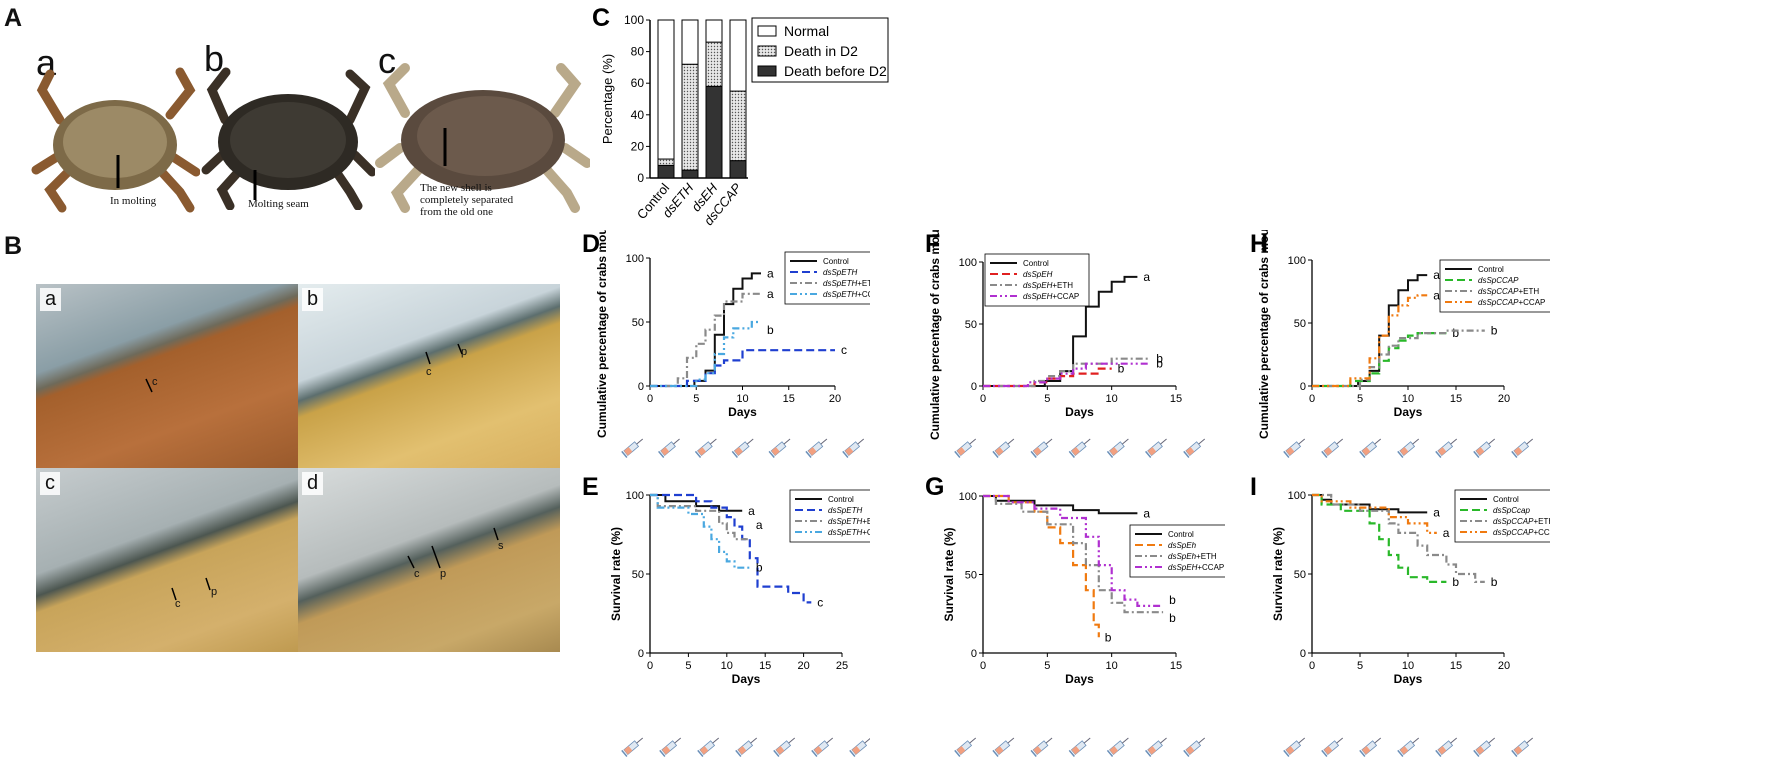 This screenshot has width=1772, height=759. Describe the element at coordinates (835, 399) in the screenshot. I see `chart-d-x-tick-label: 20` at that location.